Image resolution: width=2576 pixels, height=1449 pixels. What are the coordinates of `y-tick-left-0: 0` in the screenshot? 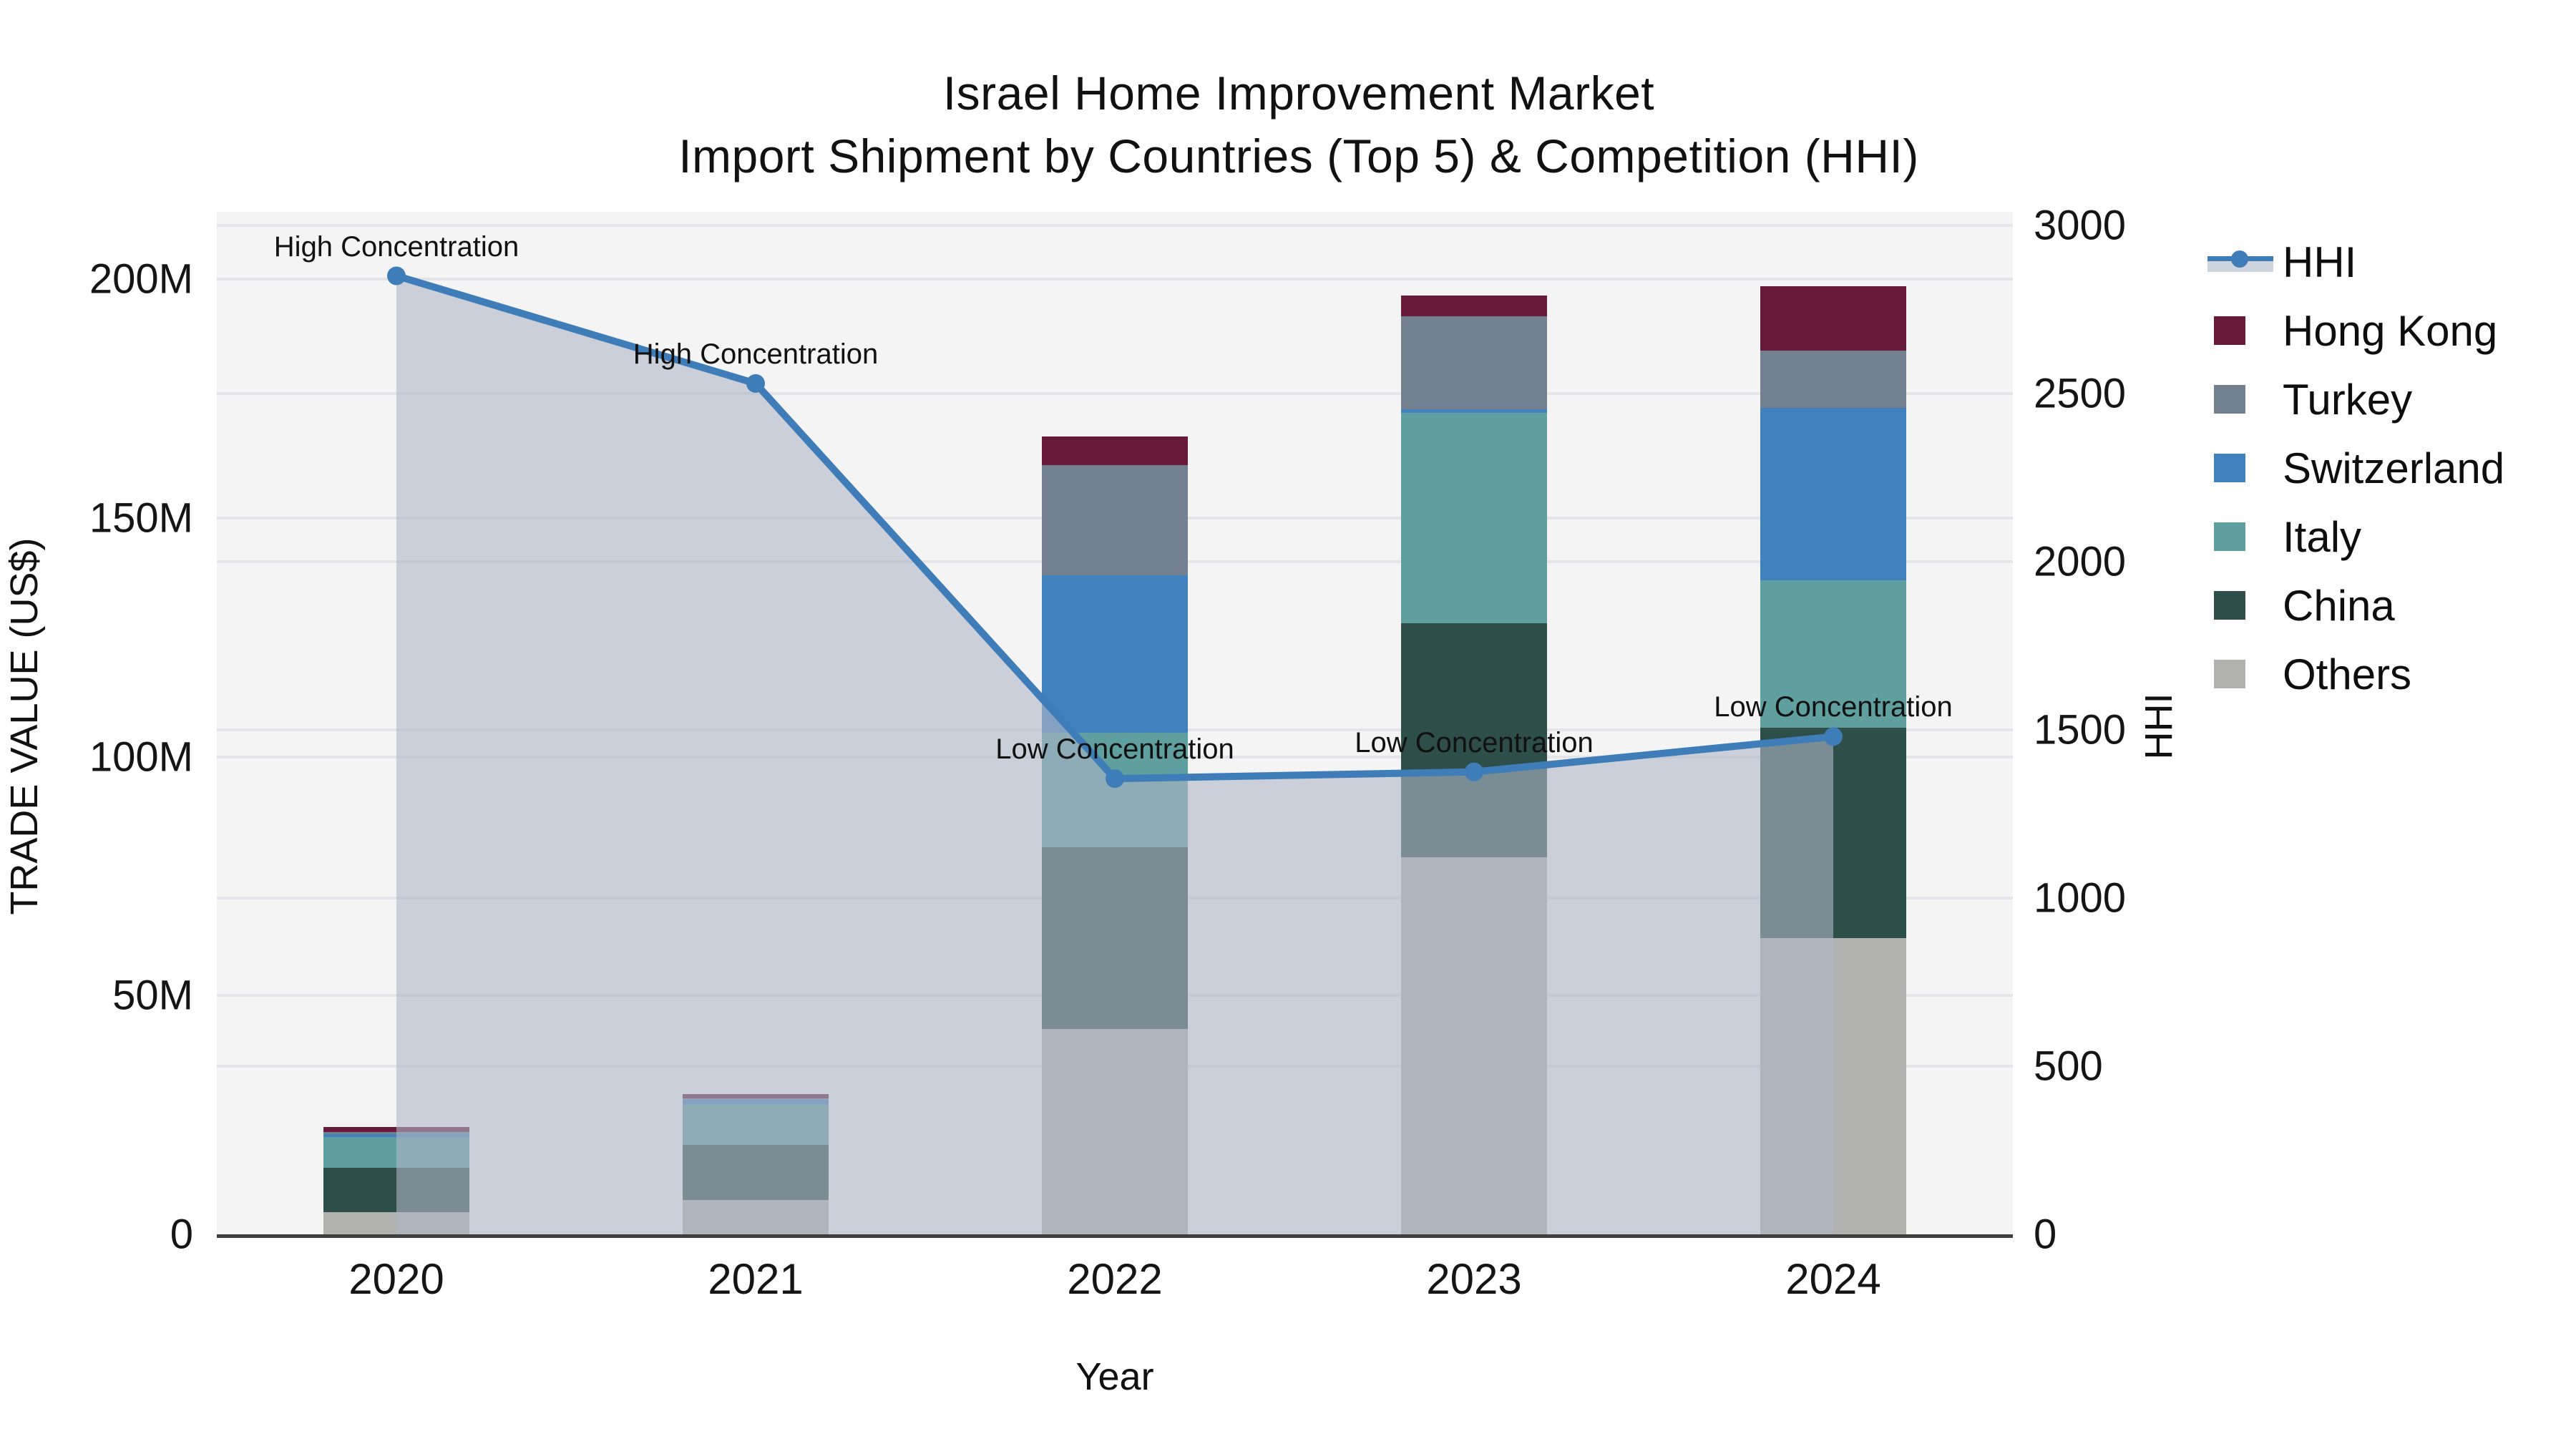 It's located at (181, 1234).